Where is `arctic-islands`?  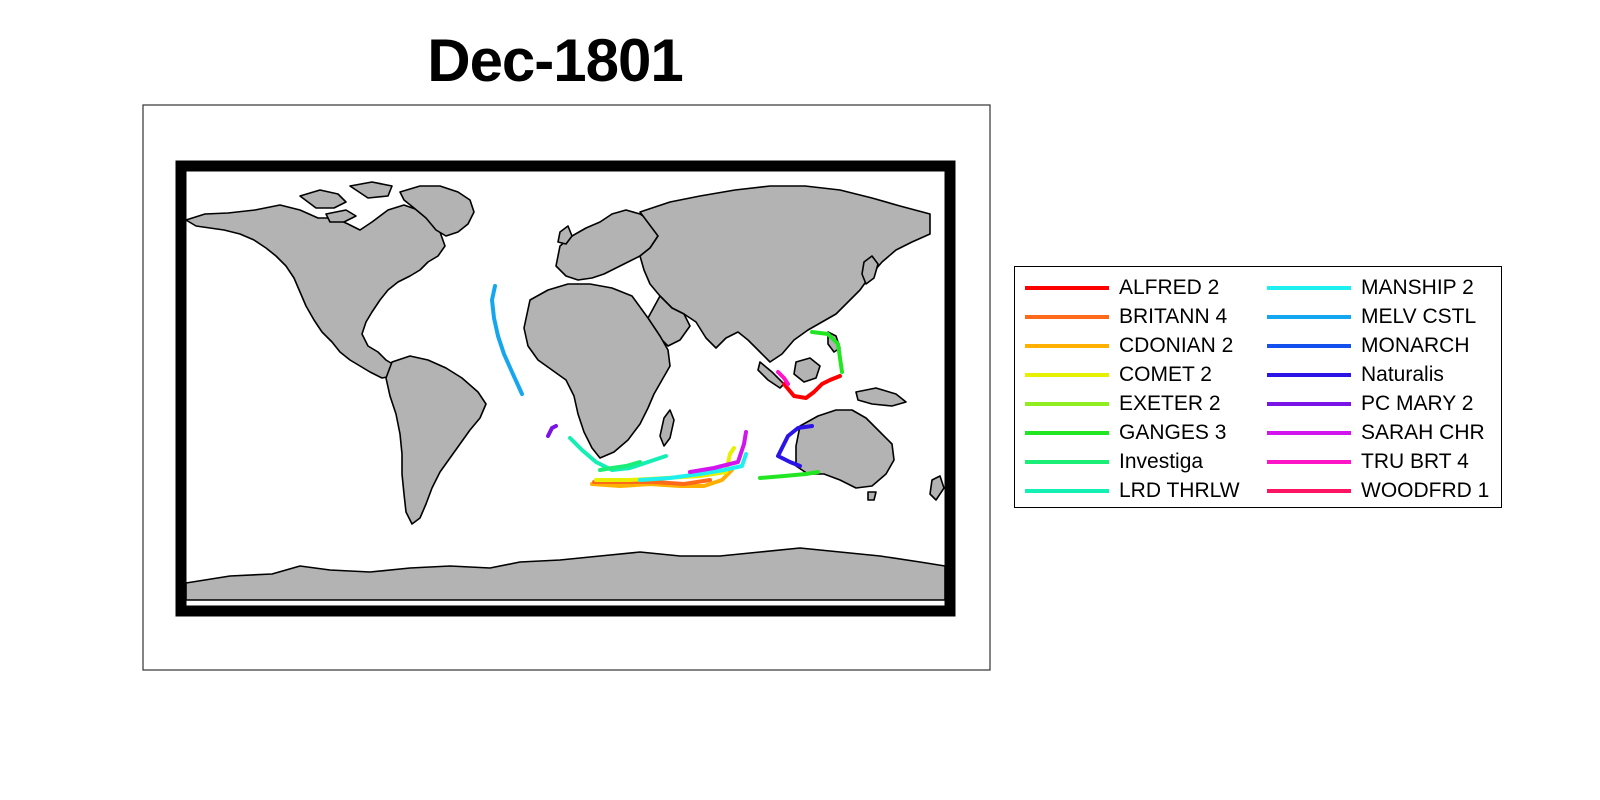
arctic-islands is located at coordinates (323, 199).